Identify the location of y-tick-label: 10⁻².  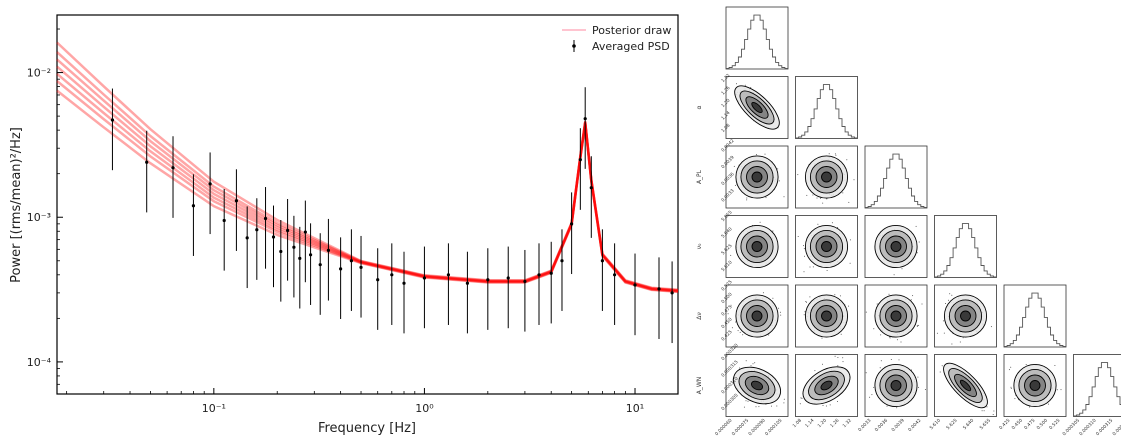
(39, 73).